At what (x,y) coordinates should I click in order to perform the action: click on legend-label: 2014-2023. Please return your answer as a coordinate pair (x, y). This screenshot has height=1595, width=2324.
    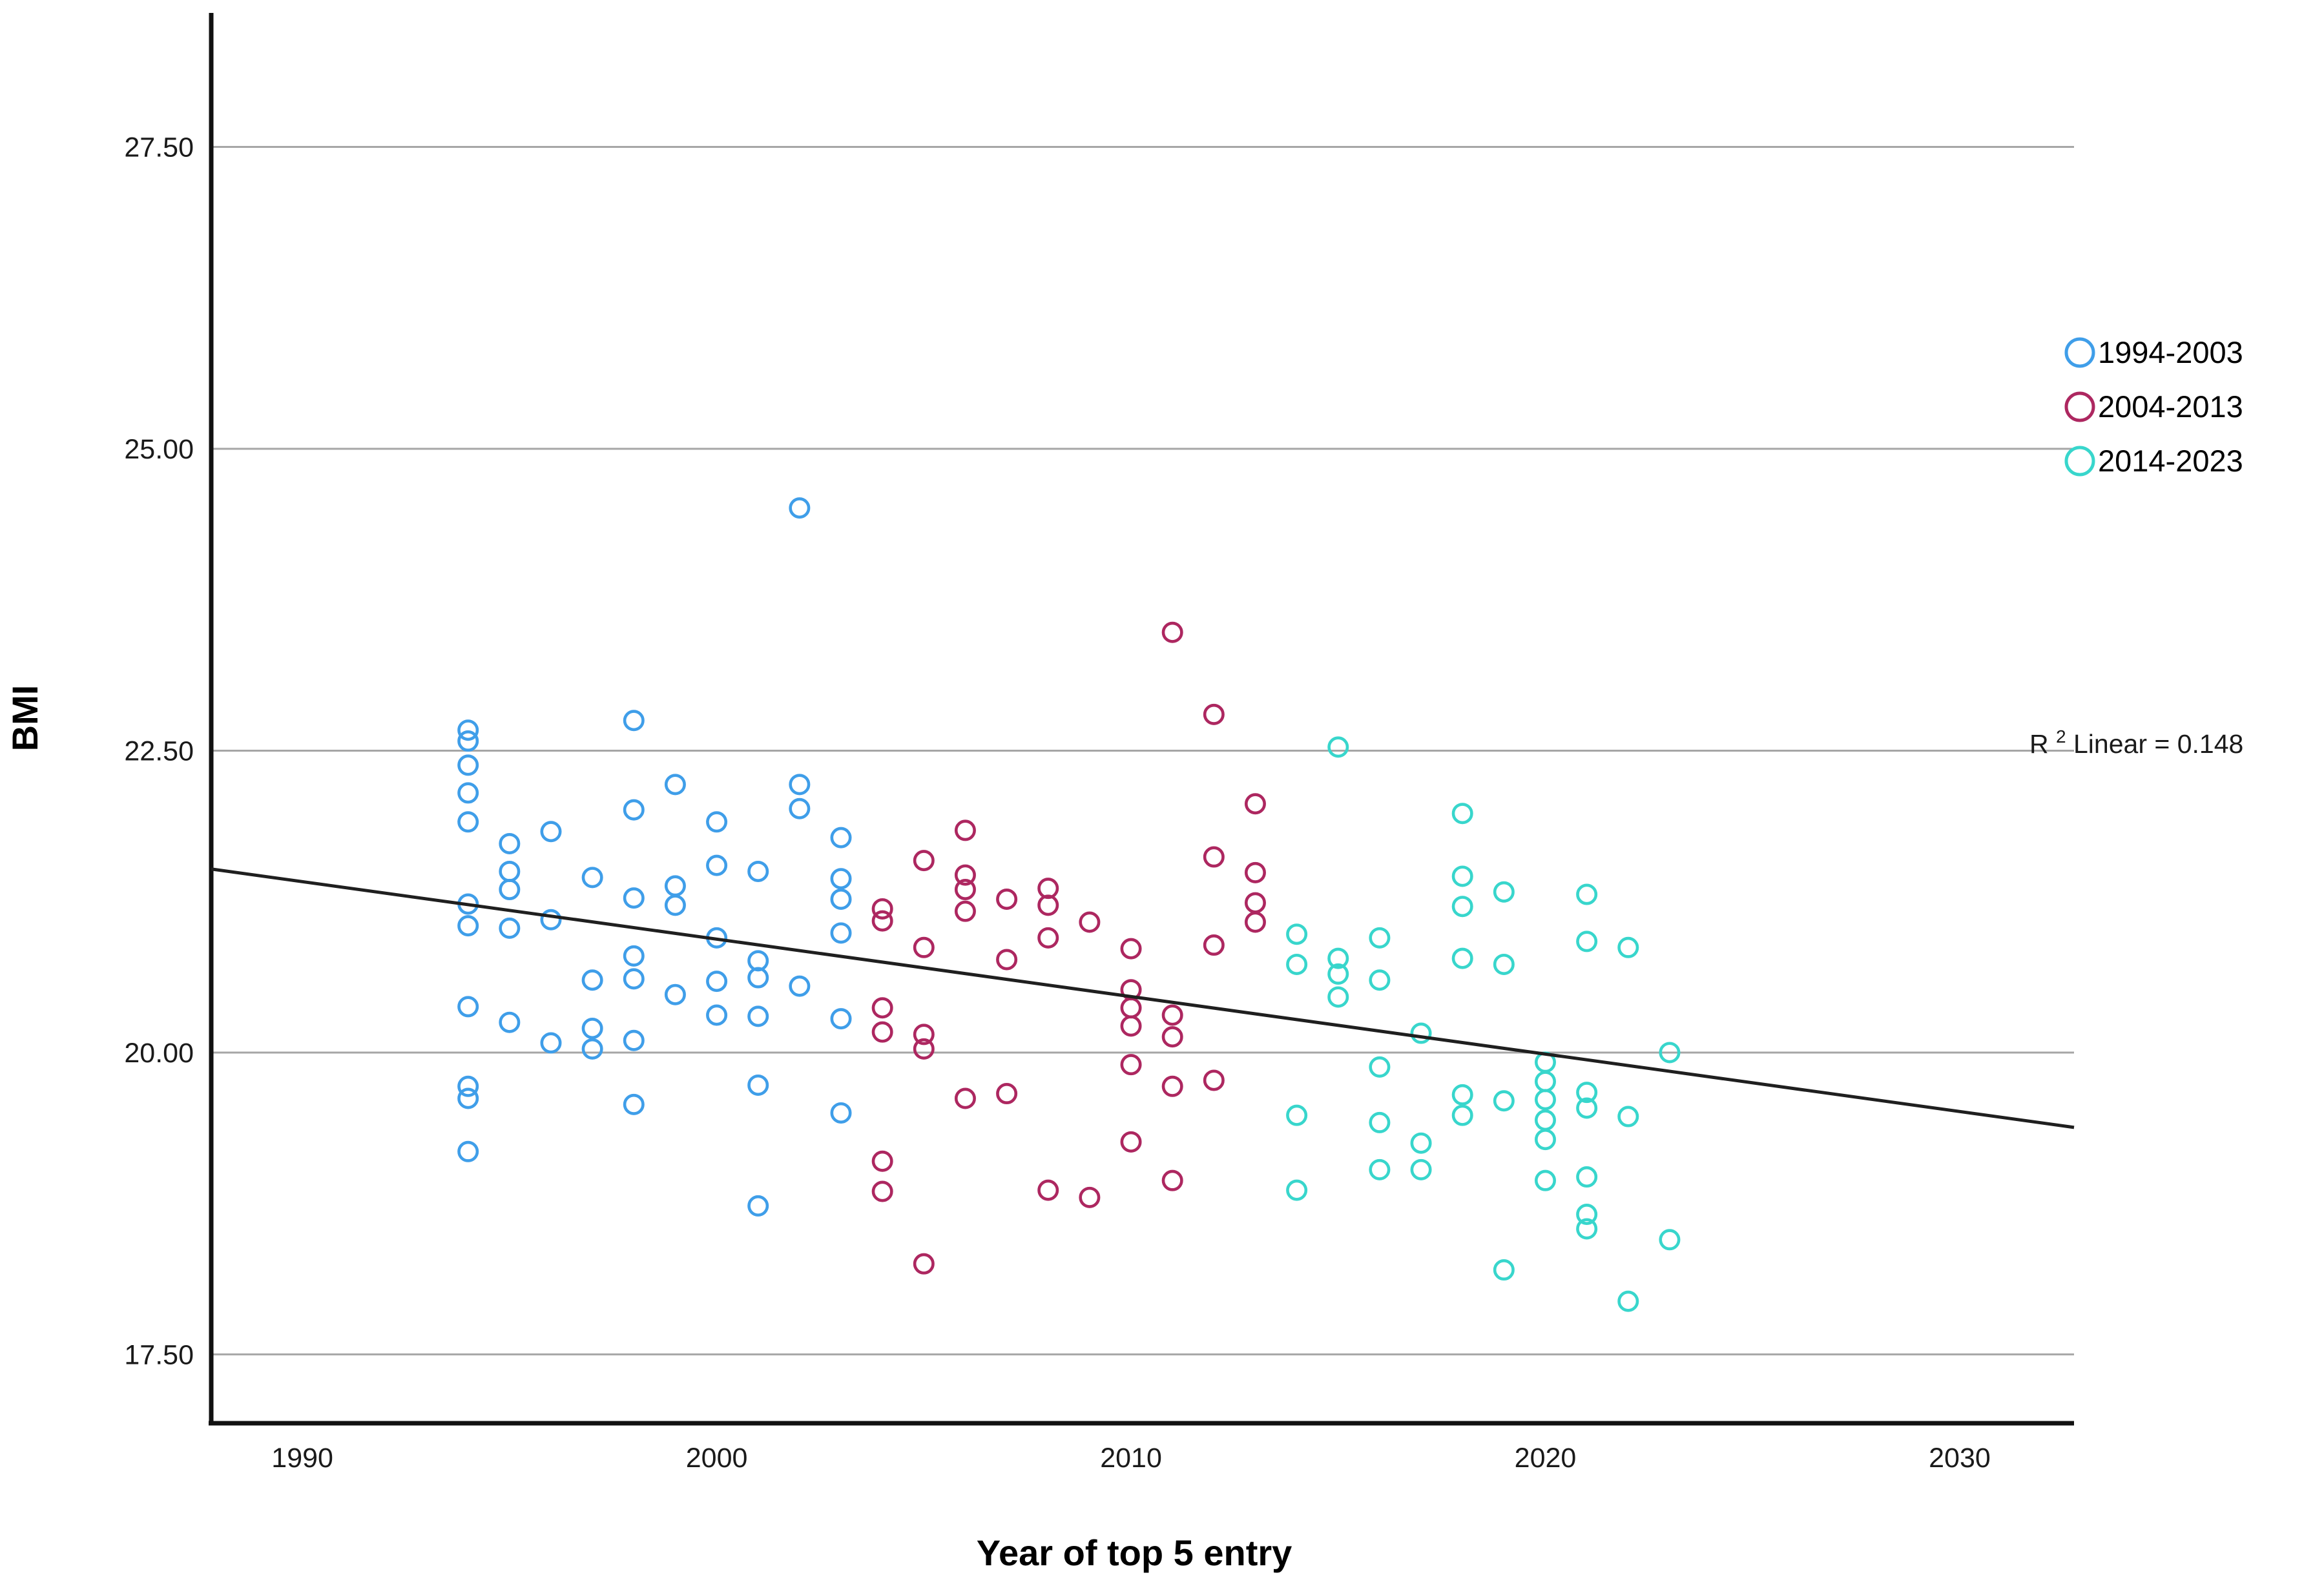
    Looking at the image, I should click on (2170, 461).